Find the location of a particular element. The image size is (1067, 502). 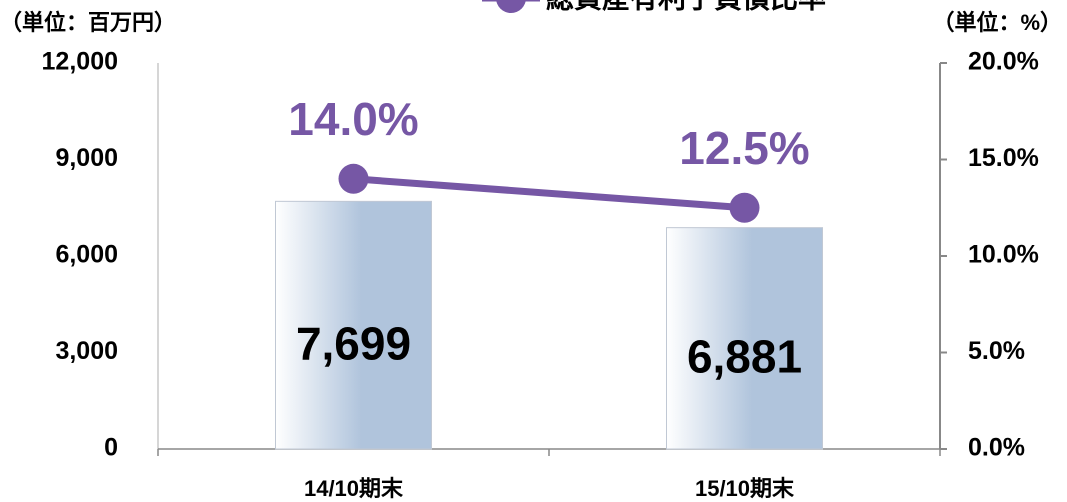

bar-value-label: 7,699 is located at coordinates (353, 343).